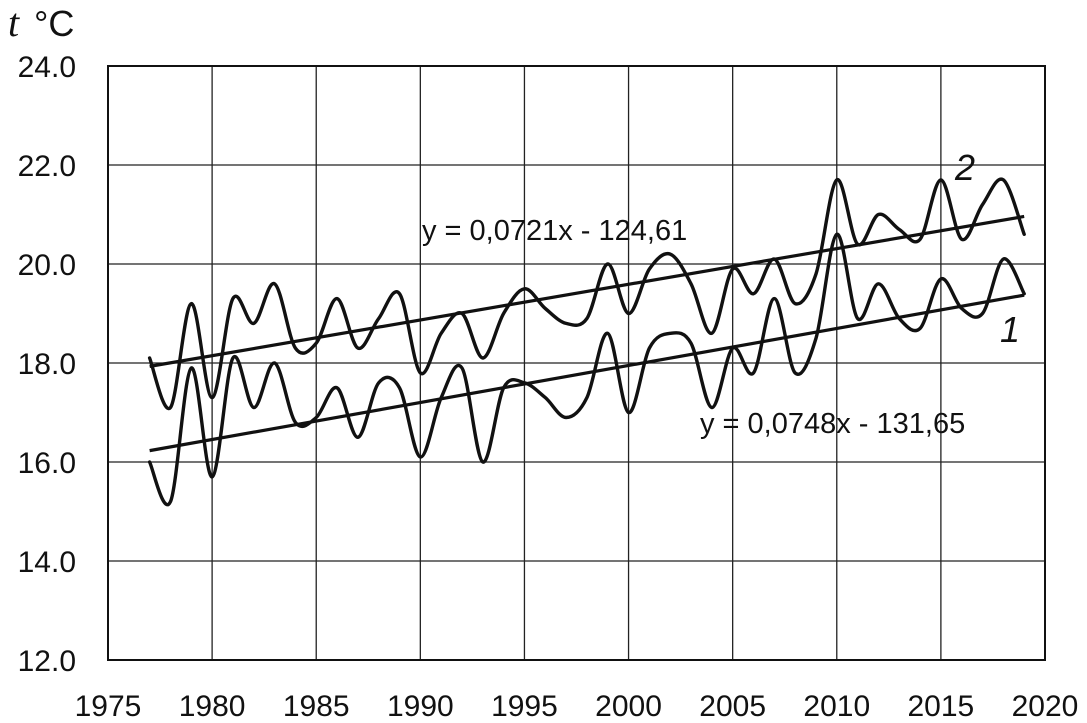  Describe the element at coordinates (47, 265) in the screenshot. I see `y-tick-label: 20.0` at that location.